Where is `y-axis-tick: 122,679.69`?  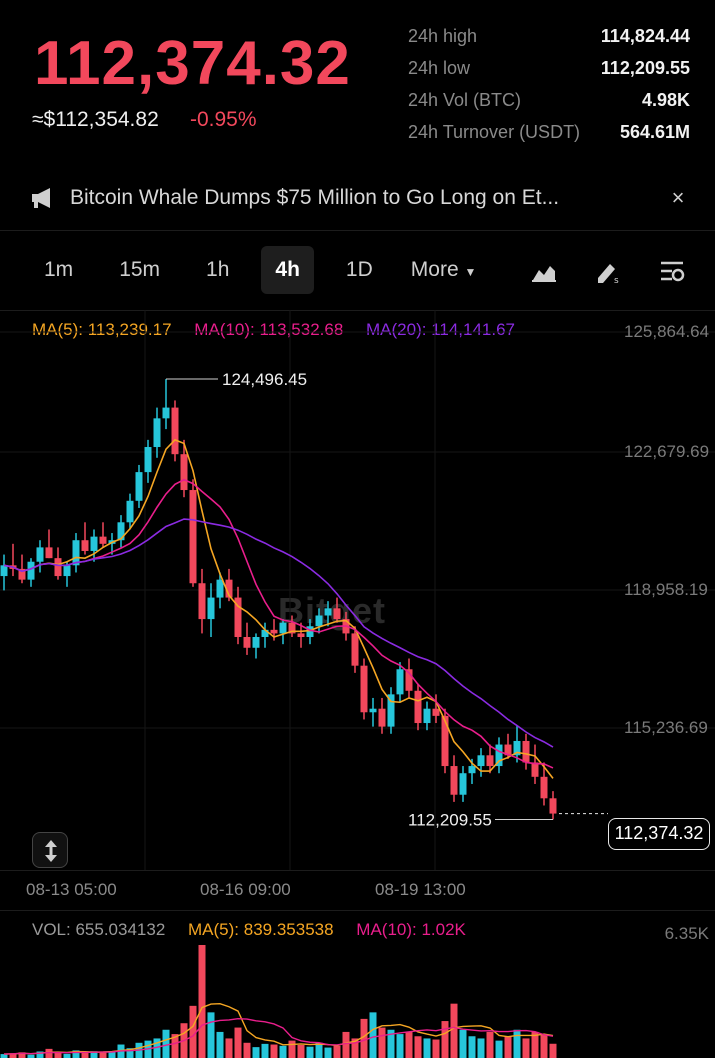 y-axis-tick: 122,679.69 is located at coordinates (667, 451).